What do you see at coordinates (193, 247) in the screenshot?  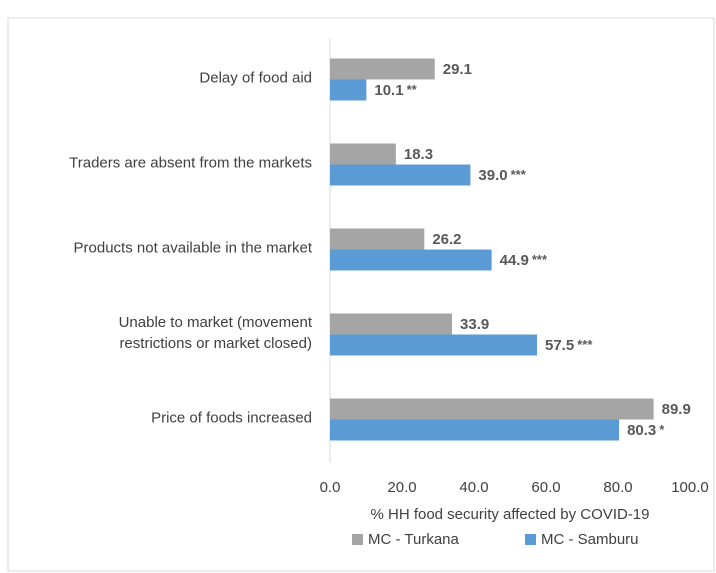 I see `category-label: Products not available in the market` at bounding box center [193, 247].